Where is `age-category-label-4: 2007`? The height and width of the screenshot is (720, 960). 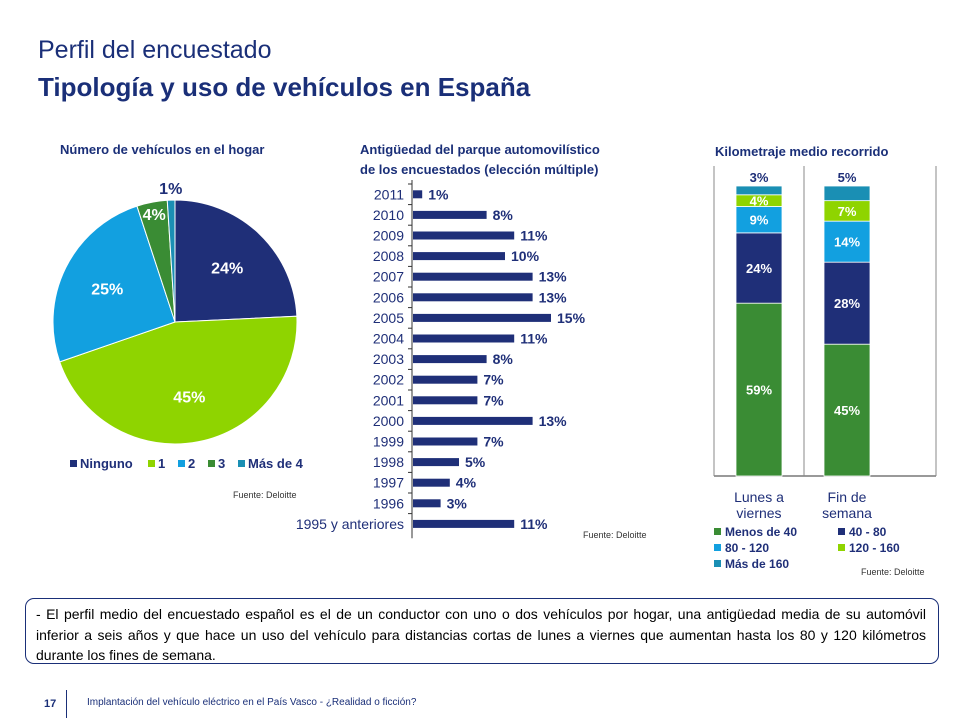 age-category-label-4: 2007 is located at coordinates (388, 277).